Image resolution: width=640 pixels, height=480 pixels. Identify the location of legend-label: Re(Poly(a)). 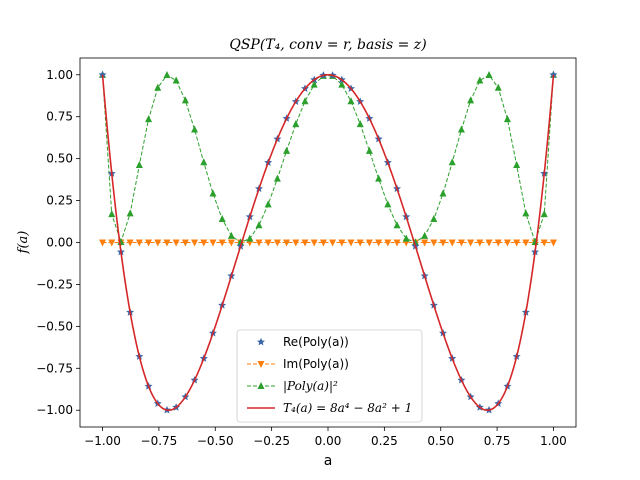
(316, 342).